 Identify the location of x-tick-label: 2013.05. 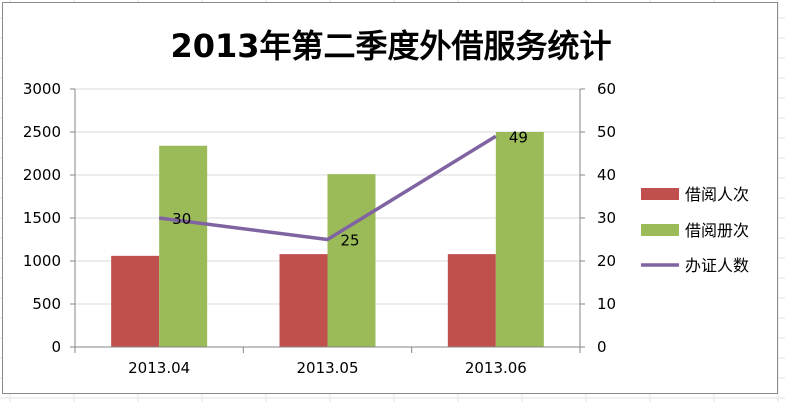
(327, 368).